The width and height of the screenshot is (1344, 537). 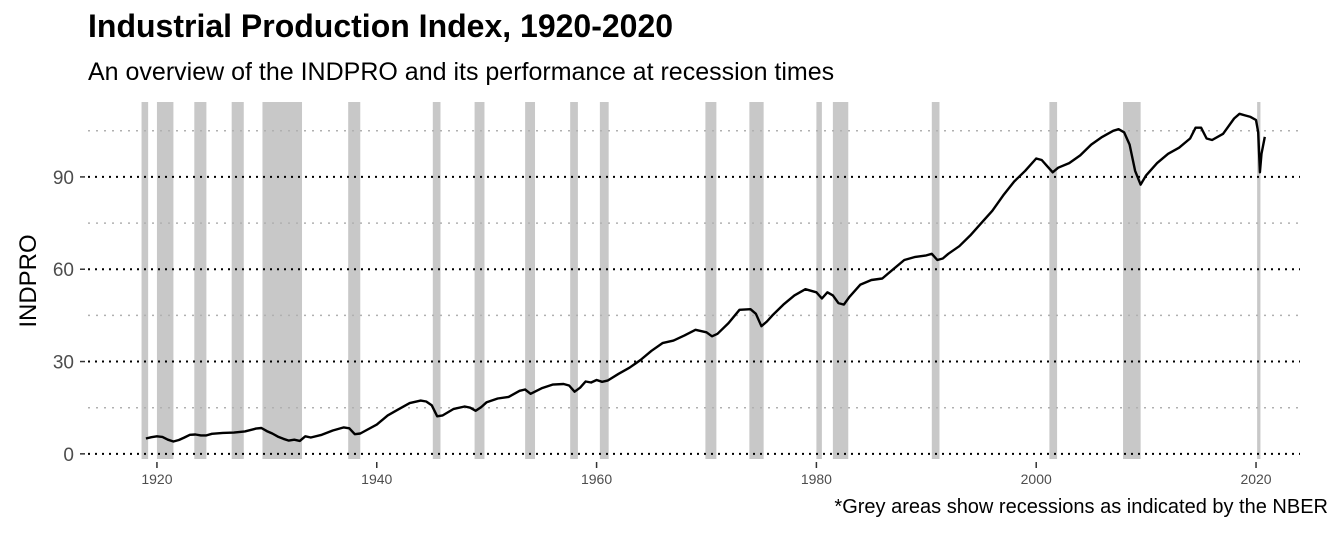 What do you see at coordinates (1255, 479) in the screenshot?
I see `x-tick-label: 2020` at bounding box center [1255, 479].